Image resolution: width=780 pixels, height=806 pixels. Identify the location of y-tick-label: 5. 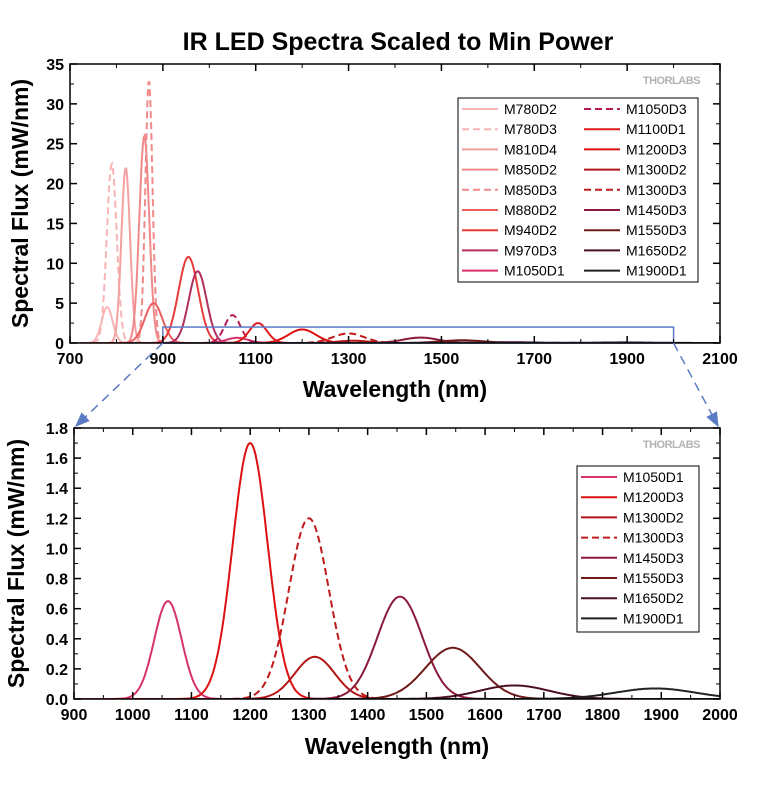
(59, 304).